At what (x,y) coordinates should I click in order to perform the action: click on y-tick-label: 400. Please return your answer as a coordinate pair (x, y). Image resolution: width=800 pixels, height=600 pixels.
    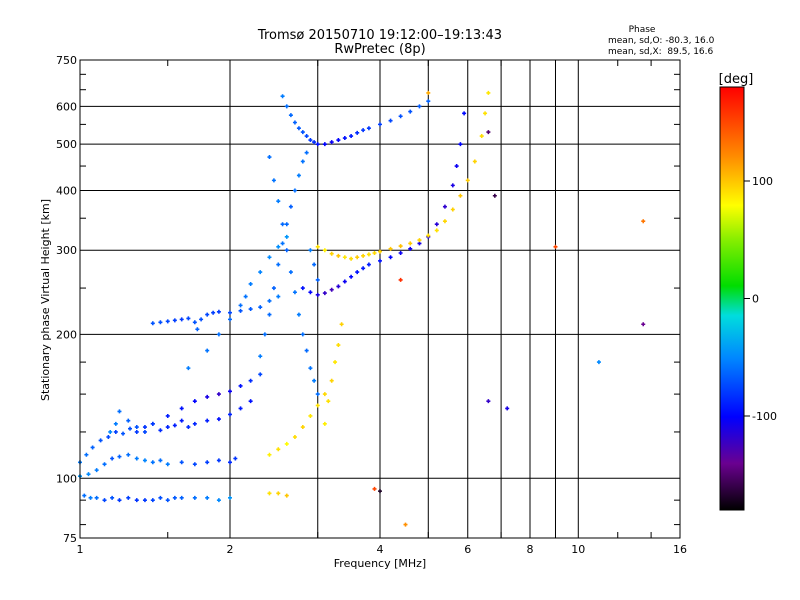
    Looking at the image, I should click on (66, 190).